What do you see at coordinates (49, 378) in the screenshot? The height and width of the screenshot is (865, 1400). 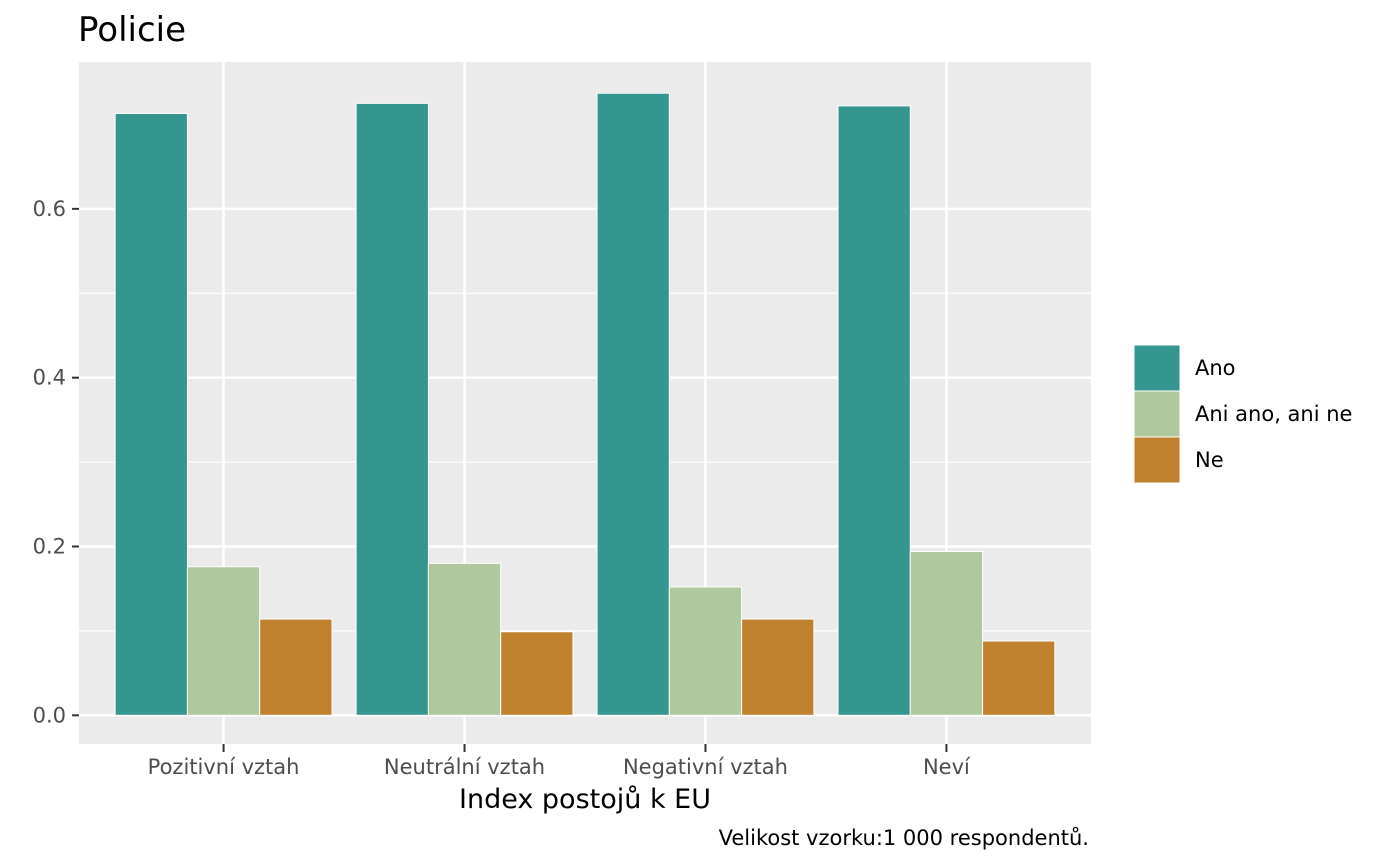 I see `y-tick-label: 0.4` at bounding box center [49, 378].